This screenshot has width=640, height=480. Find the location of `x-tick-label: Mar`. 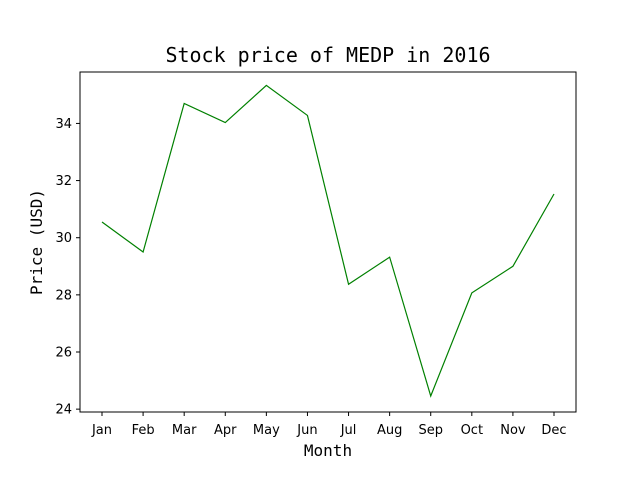

x-tick-label: Mar is located at coordinates (184, 430).